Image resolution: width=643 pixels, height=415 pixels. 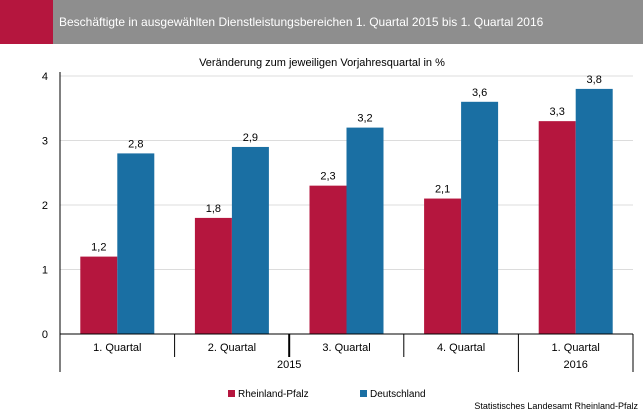 What do you see at coordinates (398, 394) in the screenshot?
I see `legend-label: Deutschland` at bounding box center [398, 394].